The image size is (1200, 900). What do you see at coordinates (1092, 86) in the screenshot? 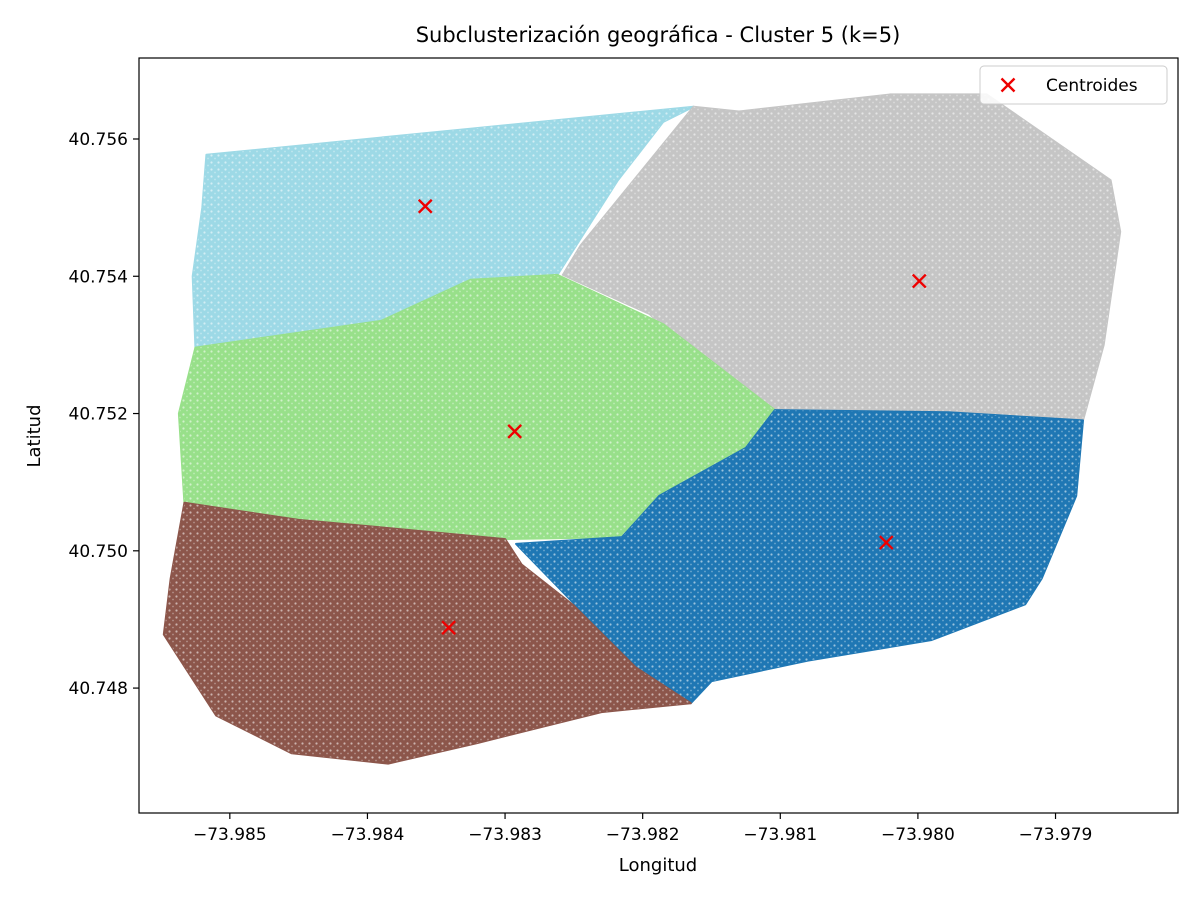
I see `legend-label: Centroides` at bounding box center [1092, 86].